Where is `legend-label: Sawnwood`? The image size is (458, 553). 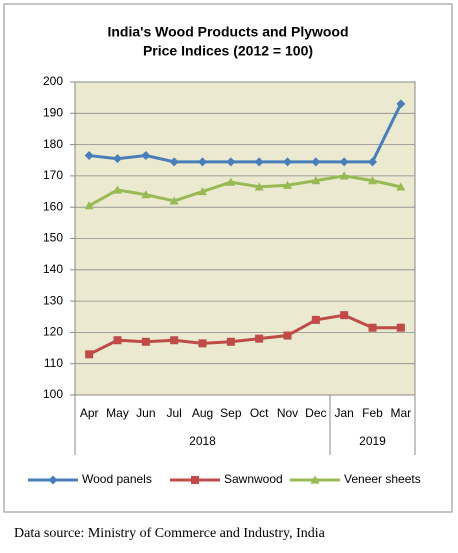
legend-label: Sawnwood is located at coordinates (253, 479).